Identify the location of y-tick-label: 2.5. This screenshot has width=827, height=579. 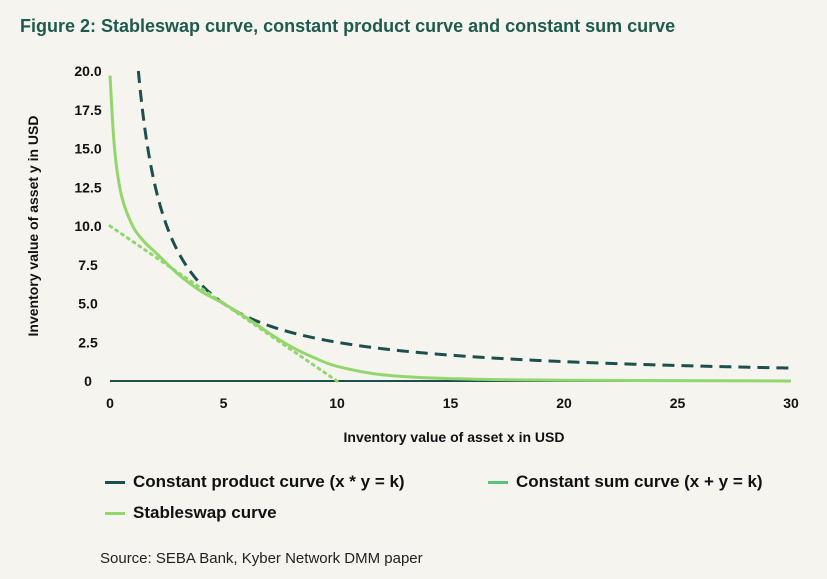
(88, 342).